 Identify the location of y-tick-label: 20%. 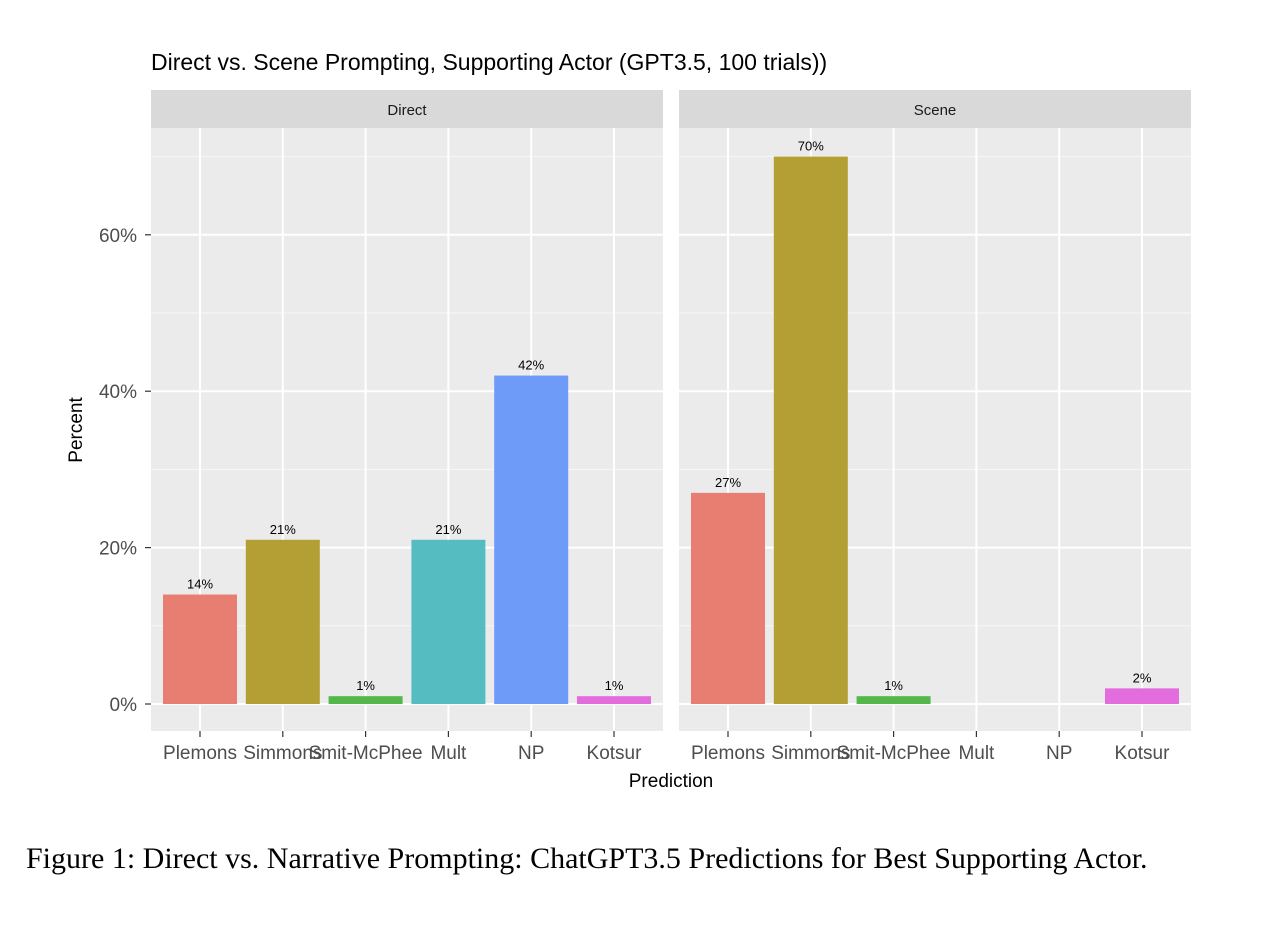
(118, 549).